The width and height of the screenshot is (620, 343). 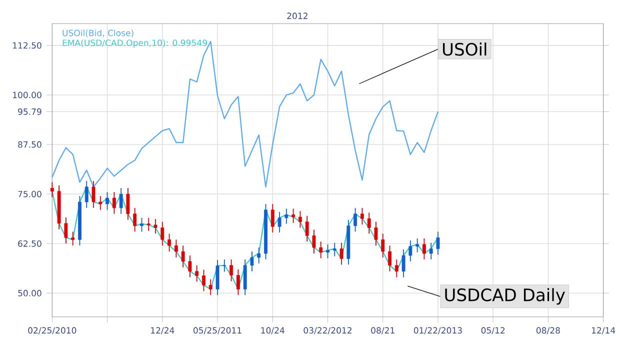 What do you see at coordinates (30, 144) in the screenshot?
I see `y-tick-label: 87.50` at bounding box center [30, 144].